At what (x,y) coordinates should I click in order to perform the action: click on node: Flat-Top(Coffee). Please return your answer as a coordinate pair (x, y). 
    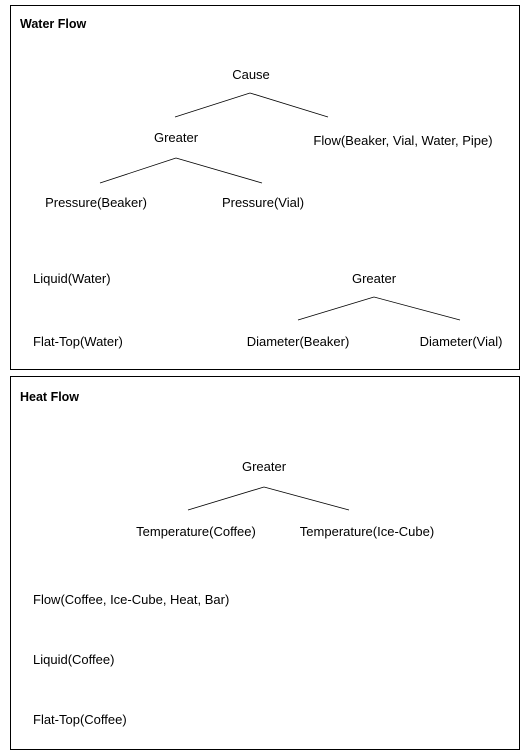
    Looking at the image, I should click on (80, 719).